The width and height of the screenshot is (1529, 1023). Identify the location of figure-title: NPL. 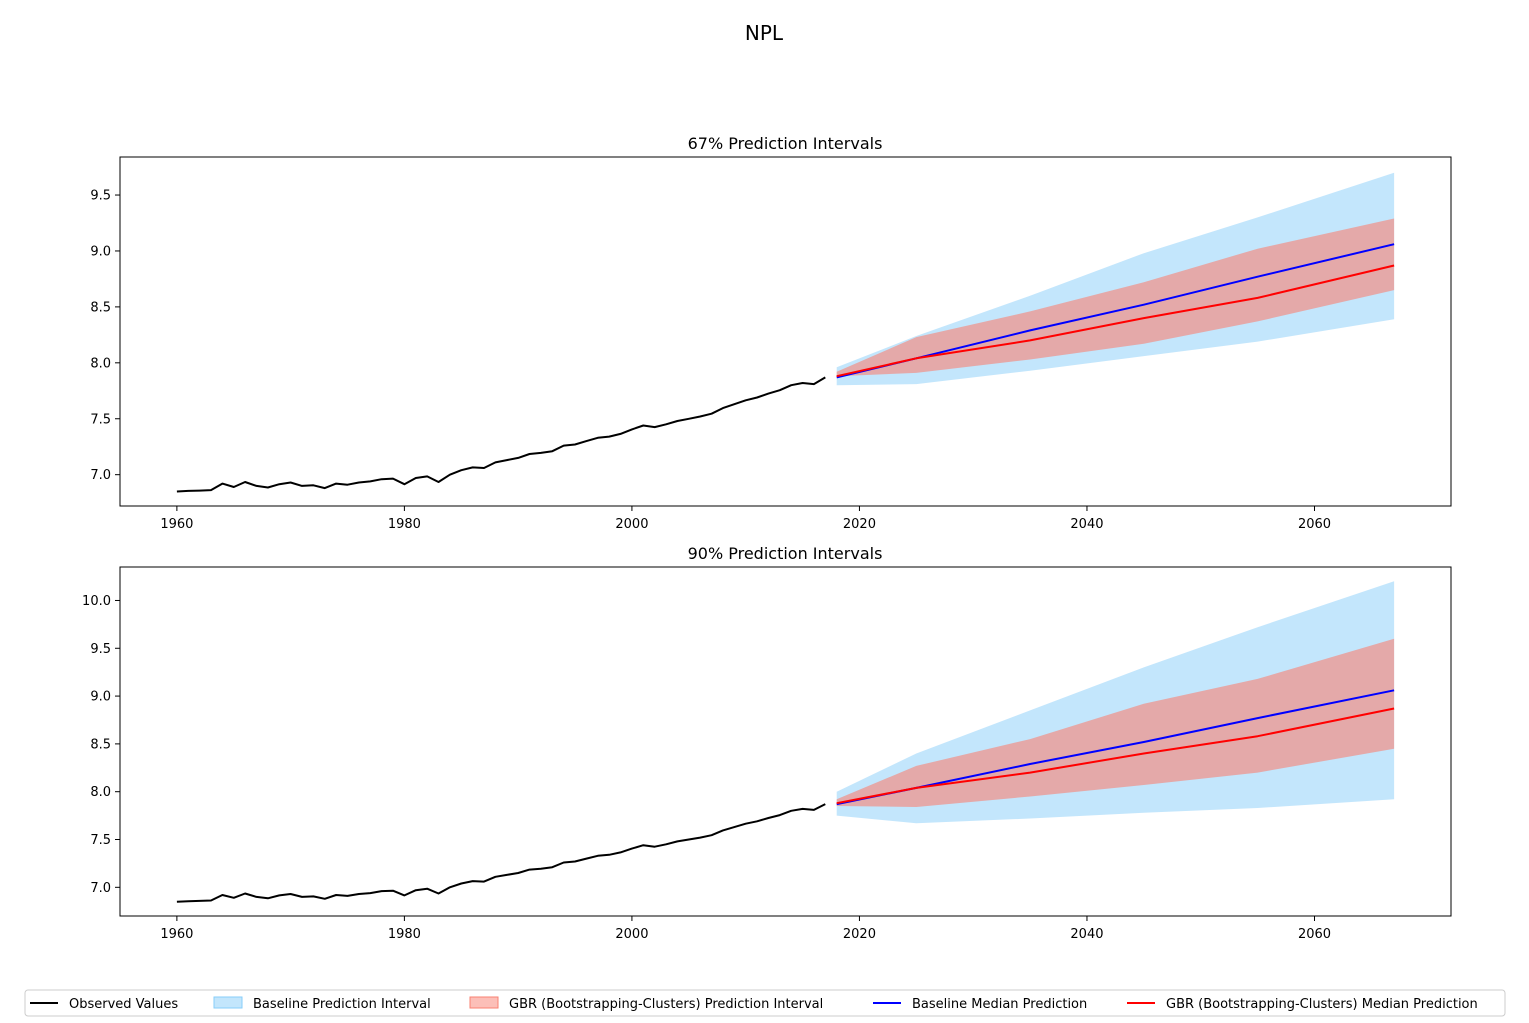
(764, 33).